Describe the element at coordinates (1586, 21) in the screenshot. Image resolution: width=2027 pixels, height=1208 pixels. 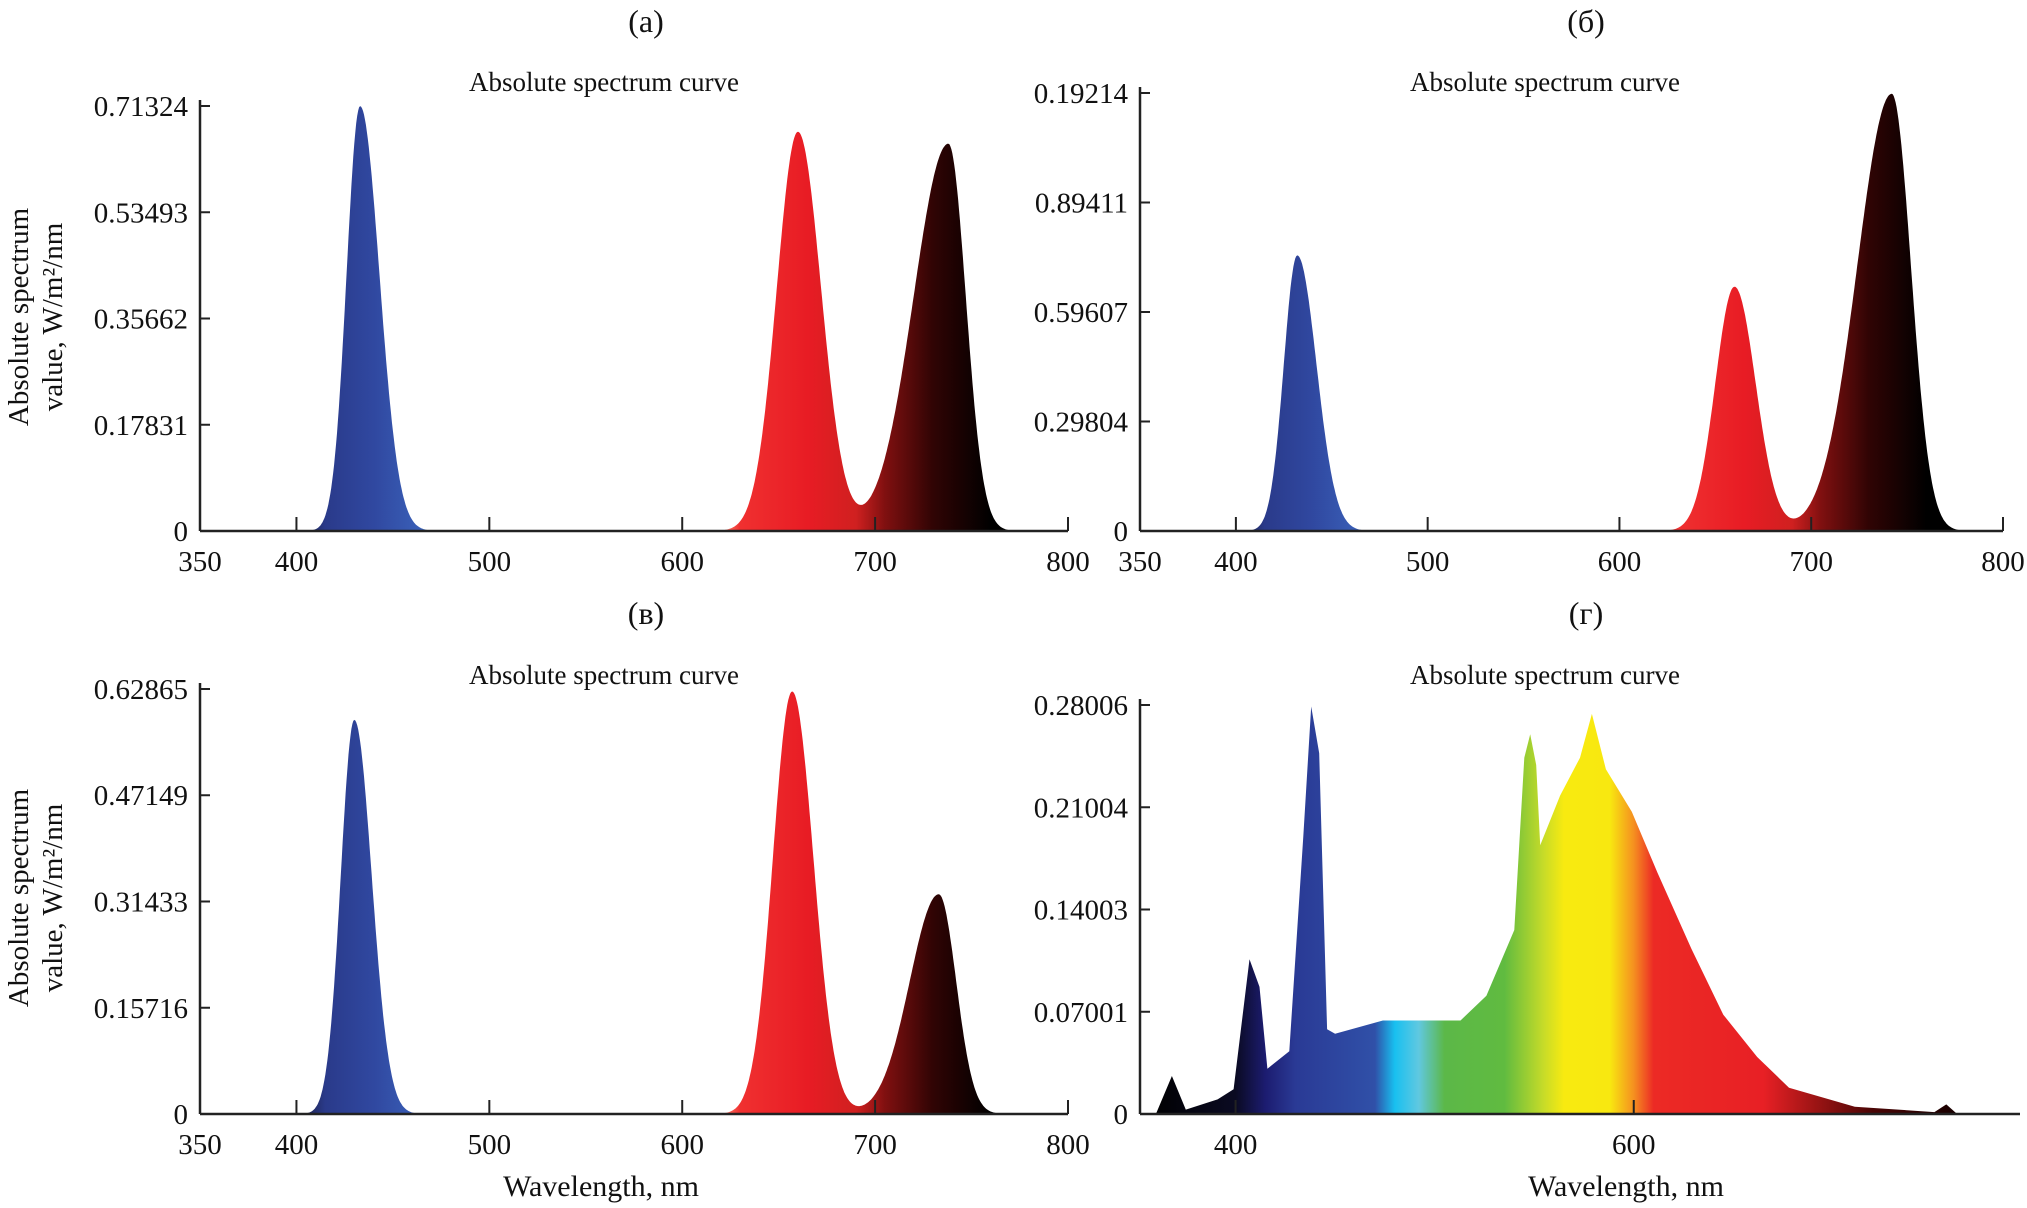
I see `panel-label: (б)` at that location.